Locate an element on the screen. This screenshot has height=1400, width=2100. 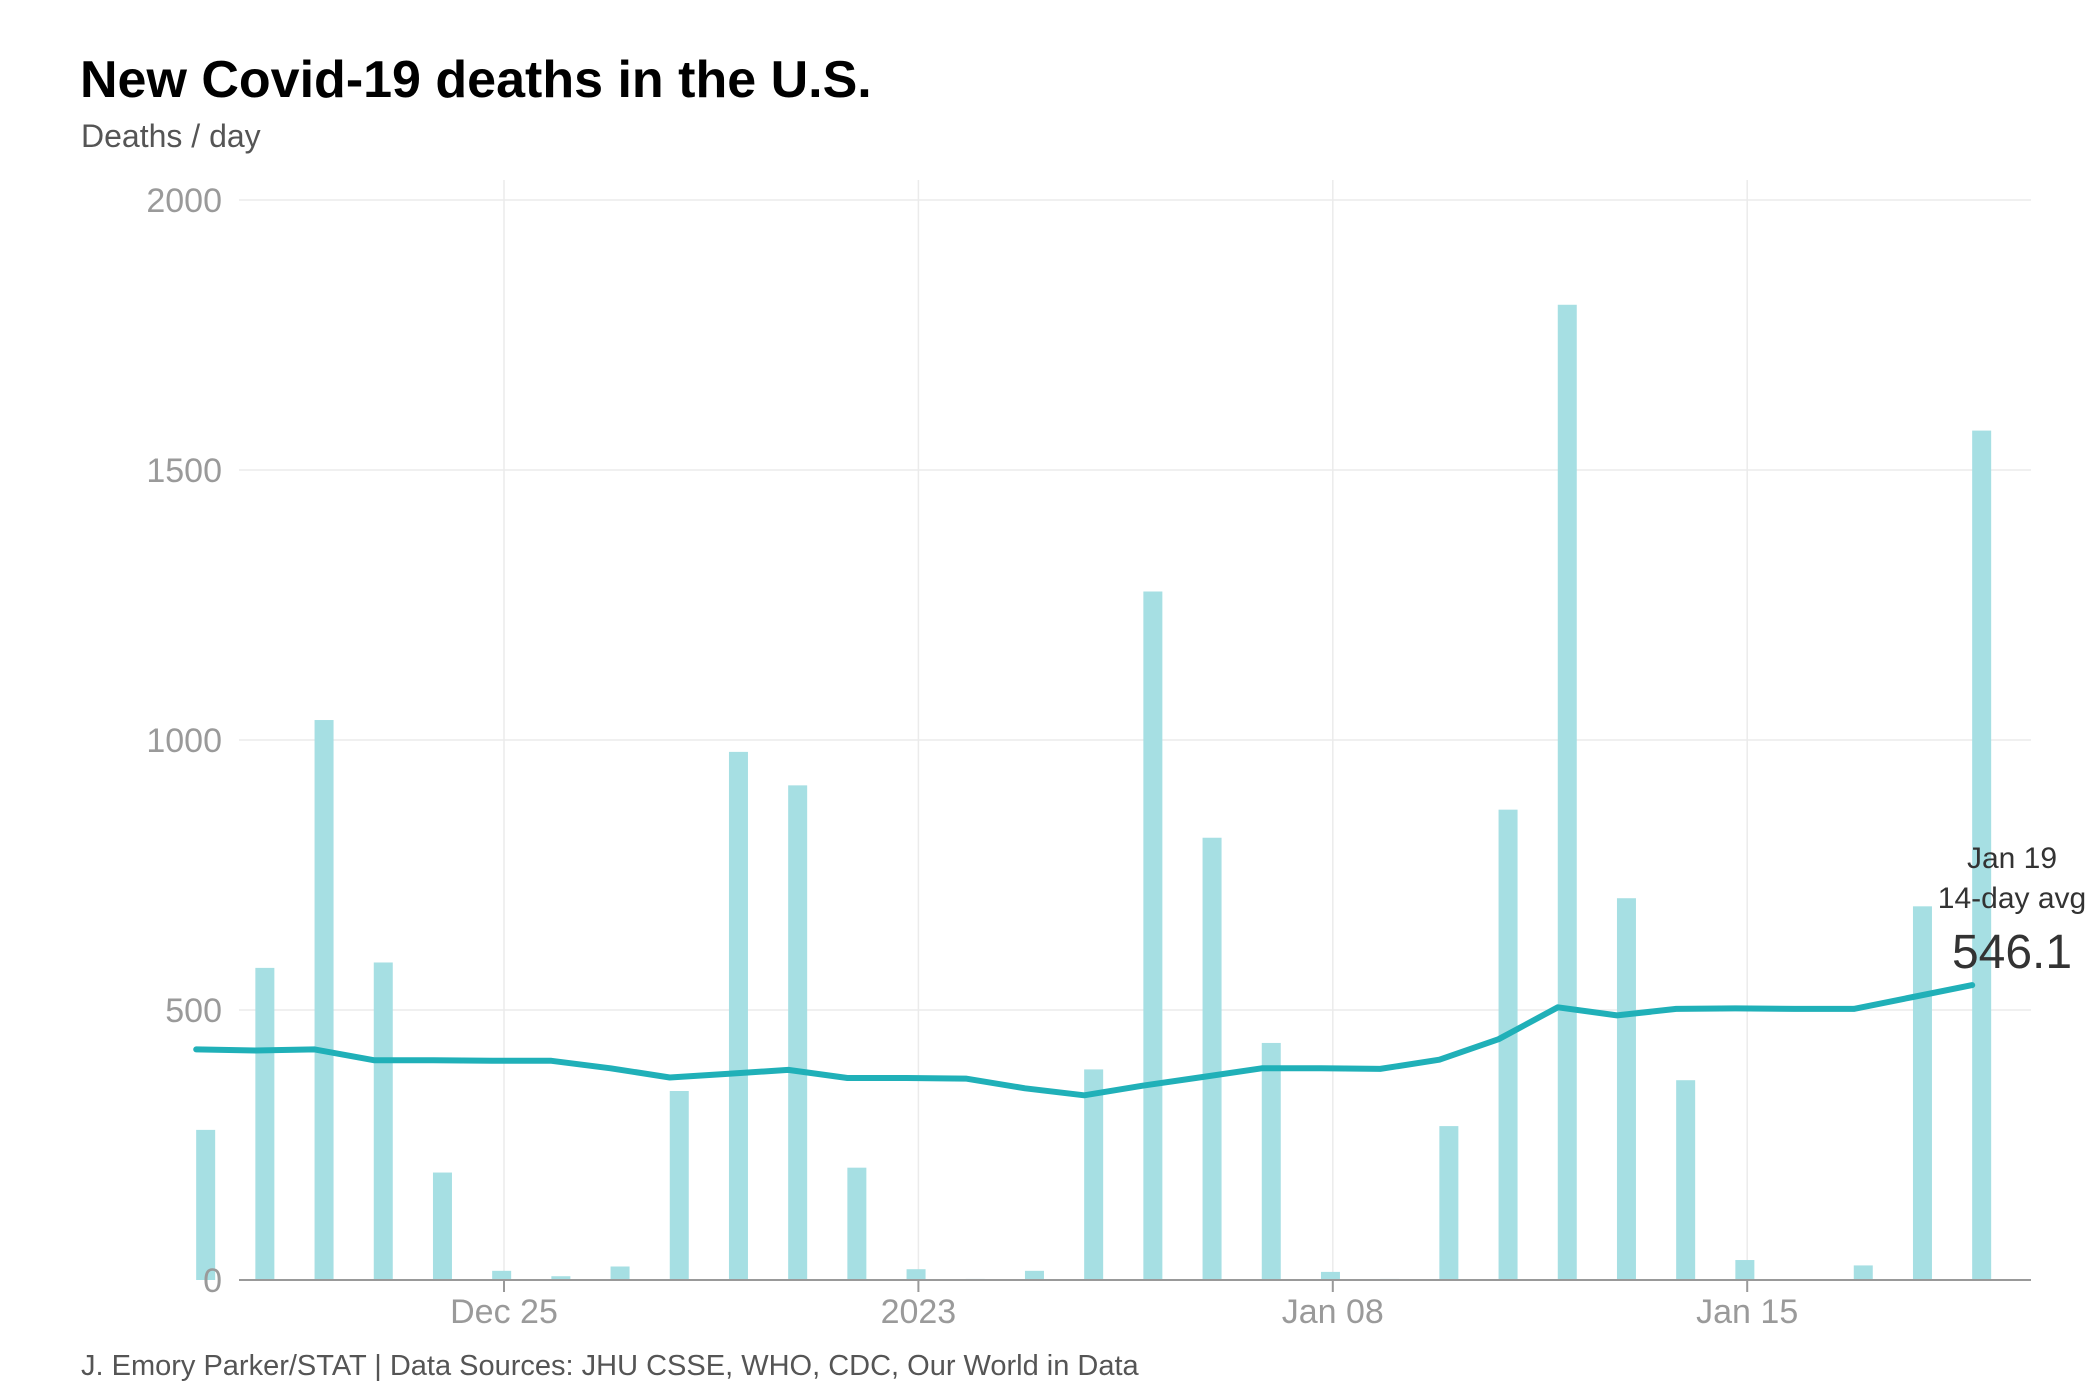
chart-subtitle: Deaths / day is located at coordinates (171, 136).